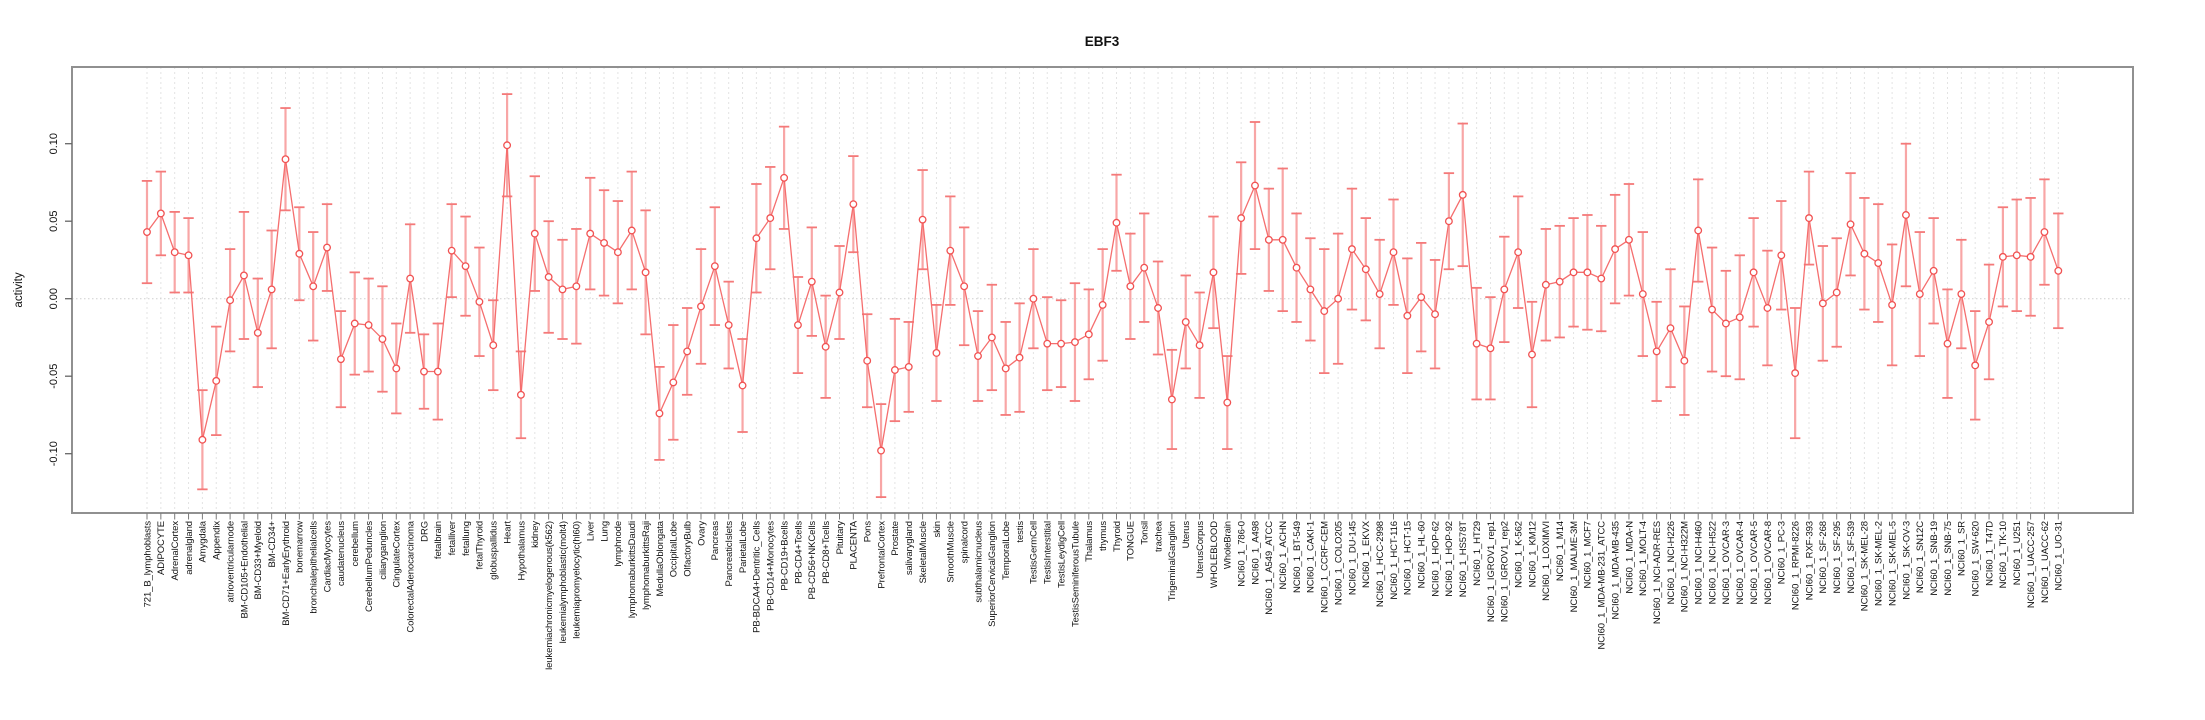  Describe the element at coordinates (1061, 554) in the screenshot. I see `x-tick-label: TestisLeydigCell` at that location.